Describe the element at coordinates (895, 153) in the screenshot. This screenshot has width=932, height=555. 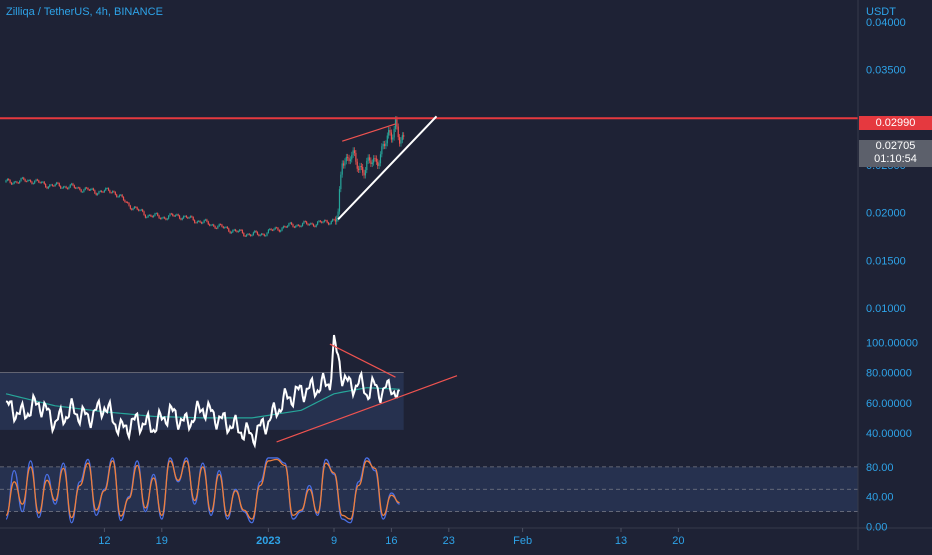
I see `last-price-tag: 0.02705 01:10:54` at that location.